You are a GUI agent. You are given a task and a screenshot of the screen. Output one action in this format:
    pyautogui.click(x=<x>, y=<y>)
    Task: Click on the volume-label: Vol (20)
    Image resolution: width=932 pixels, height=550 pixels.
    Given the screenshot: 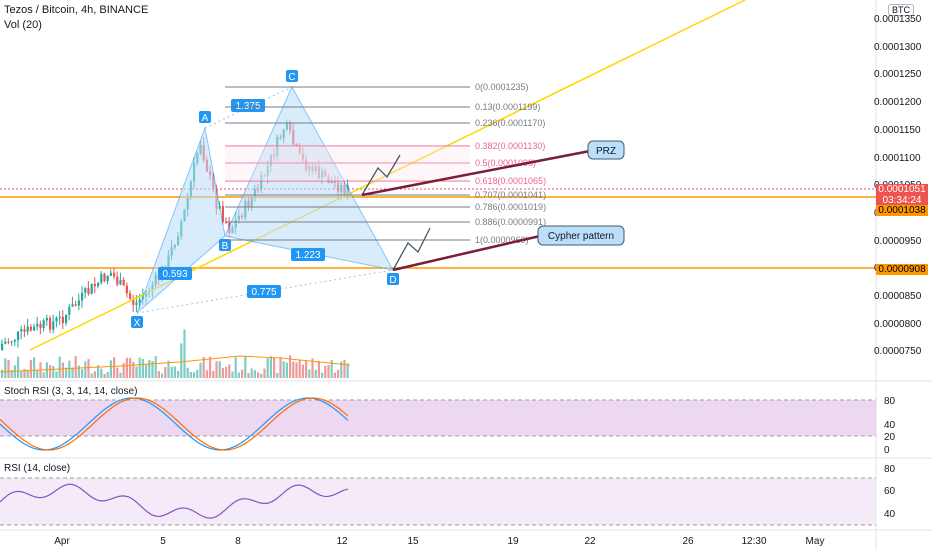 What is the action you would take?
    pyautogui.click(x=23, y=25)
    